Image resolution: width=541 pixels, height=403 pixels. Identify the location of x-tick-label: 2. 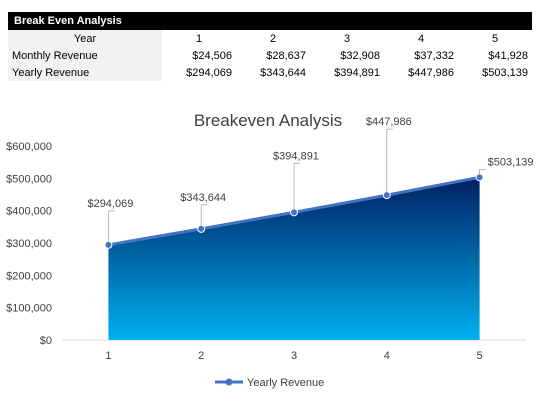
(201, 356).